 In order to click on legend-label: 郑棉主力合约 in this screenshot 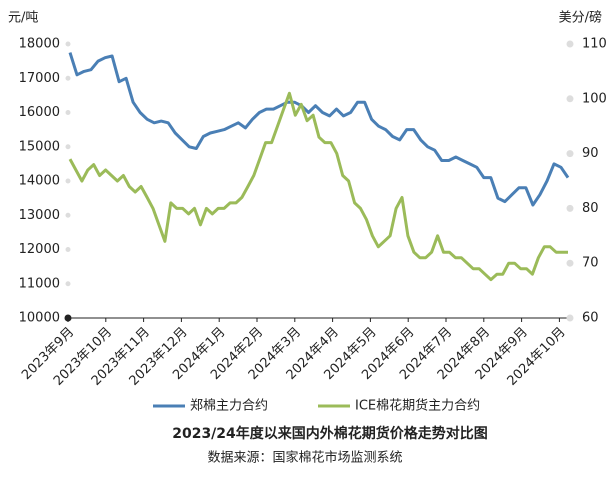, I will do `click(229, 406)`.